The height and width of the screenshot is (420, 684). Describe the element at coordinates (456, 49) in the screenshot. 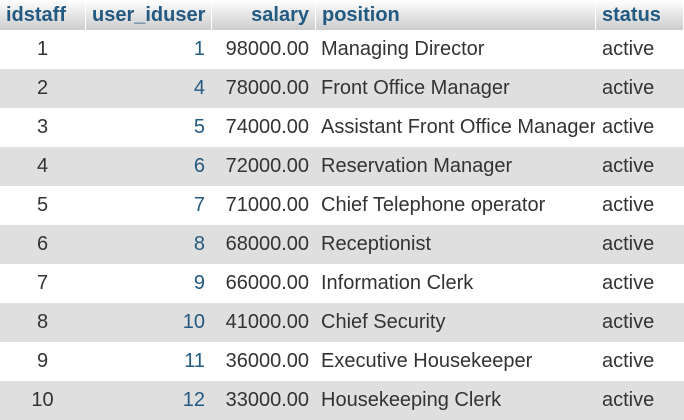

I see `cell-position: Managing Director` at that location.